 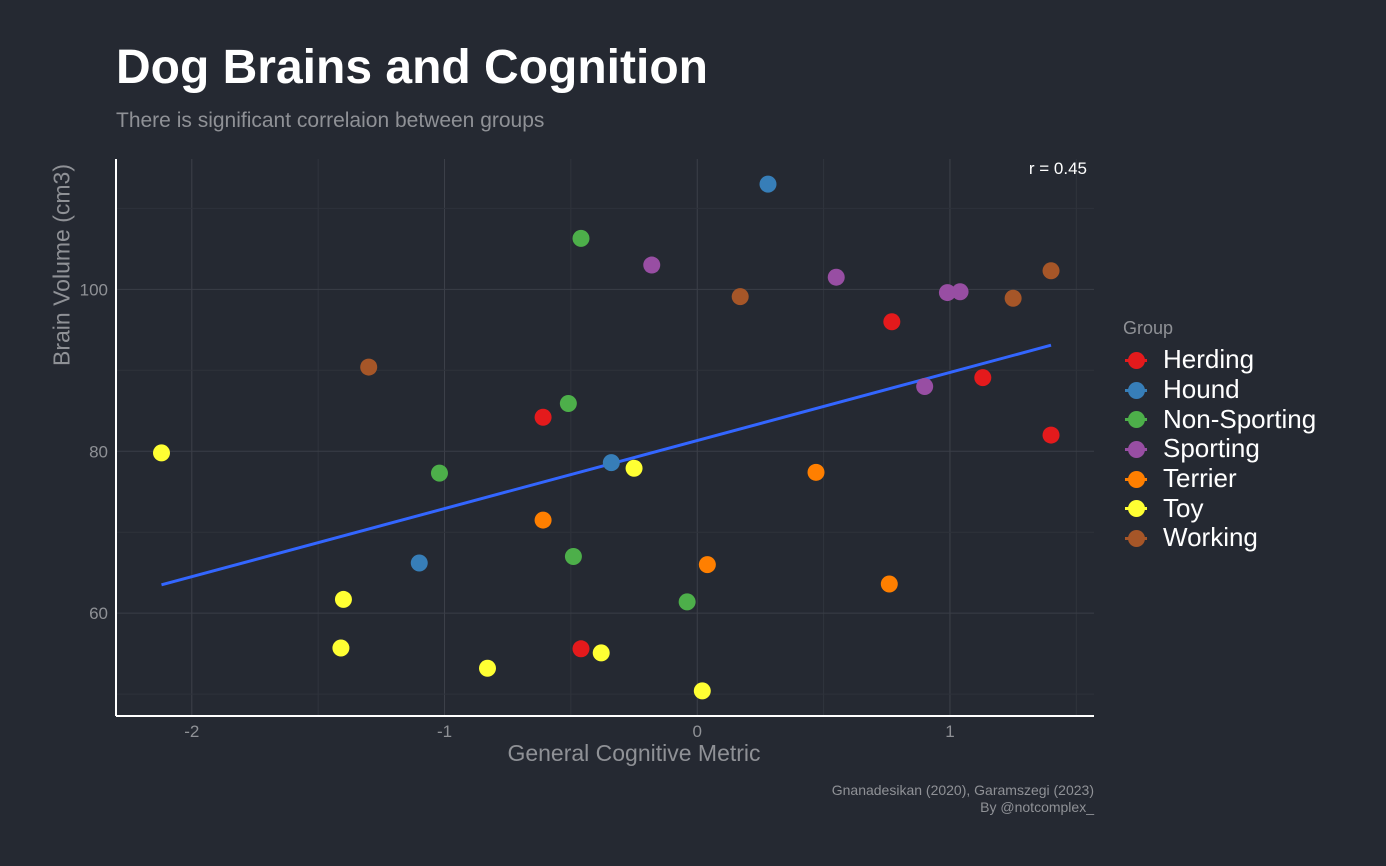 What do you see at coordinates (61, 265) in the screenshot?
I see `y-axis-label: Brain Volume (cm3)` at bounding box center [61, 265].